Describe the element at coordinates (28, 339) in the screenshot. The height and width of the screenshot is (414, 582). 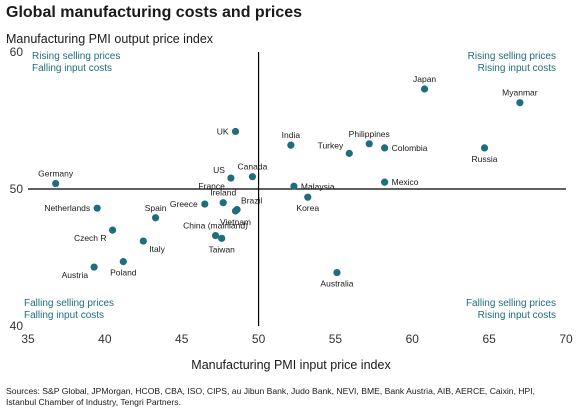
I see `x-tick-label: 35` at that location.